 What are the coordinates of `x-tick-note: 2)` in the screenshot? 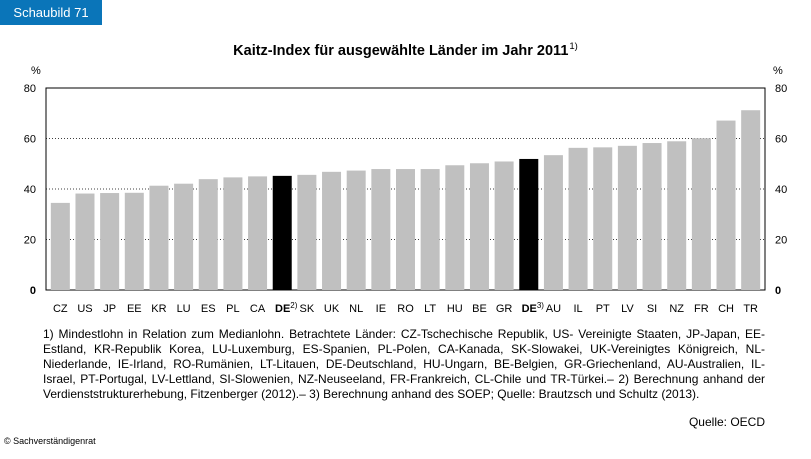 It's located at (293, 305).